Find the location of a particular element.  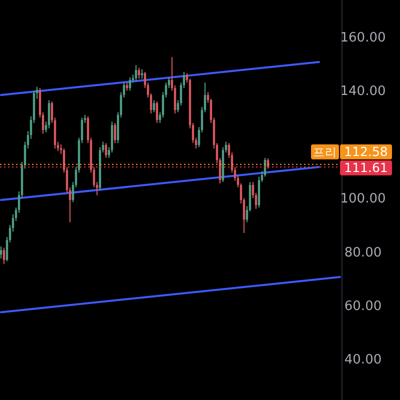

y-tick-label: 160.00 is located at coordinates (363, 38).